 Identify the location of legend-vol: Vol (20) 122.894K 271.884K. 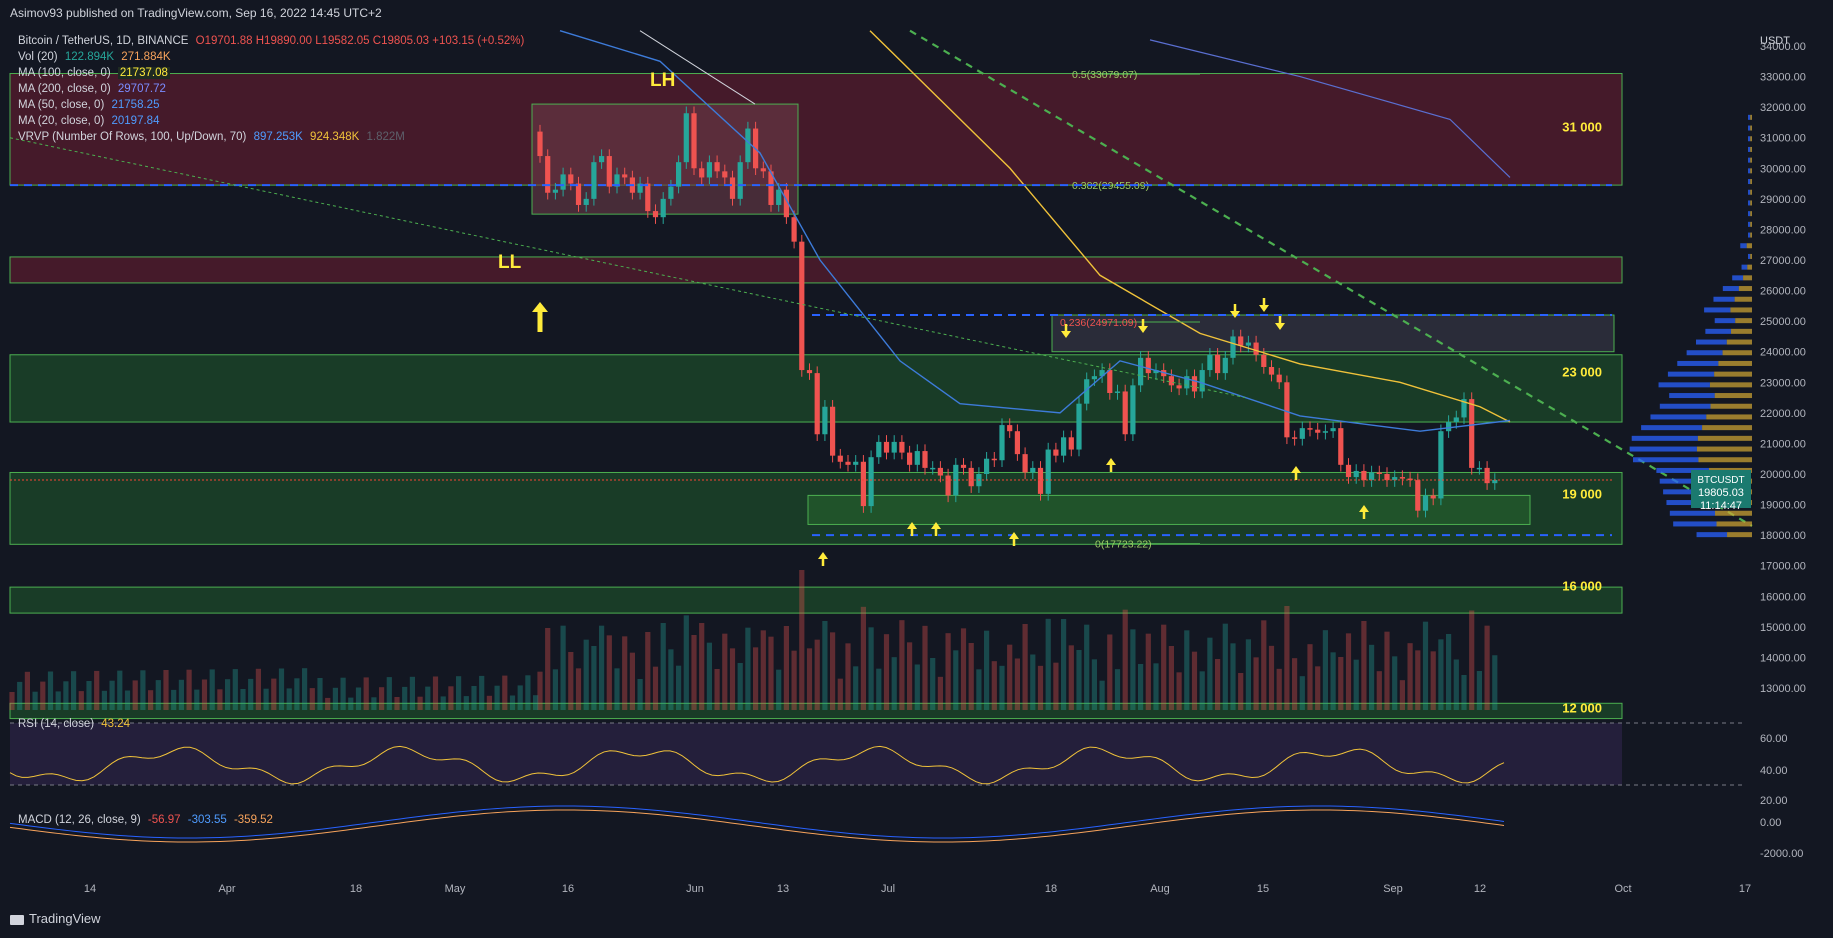
(94, 57).